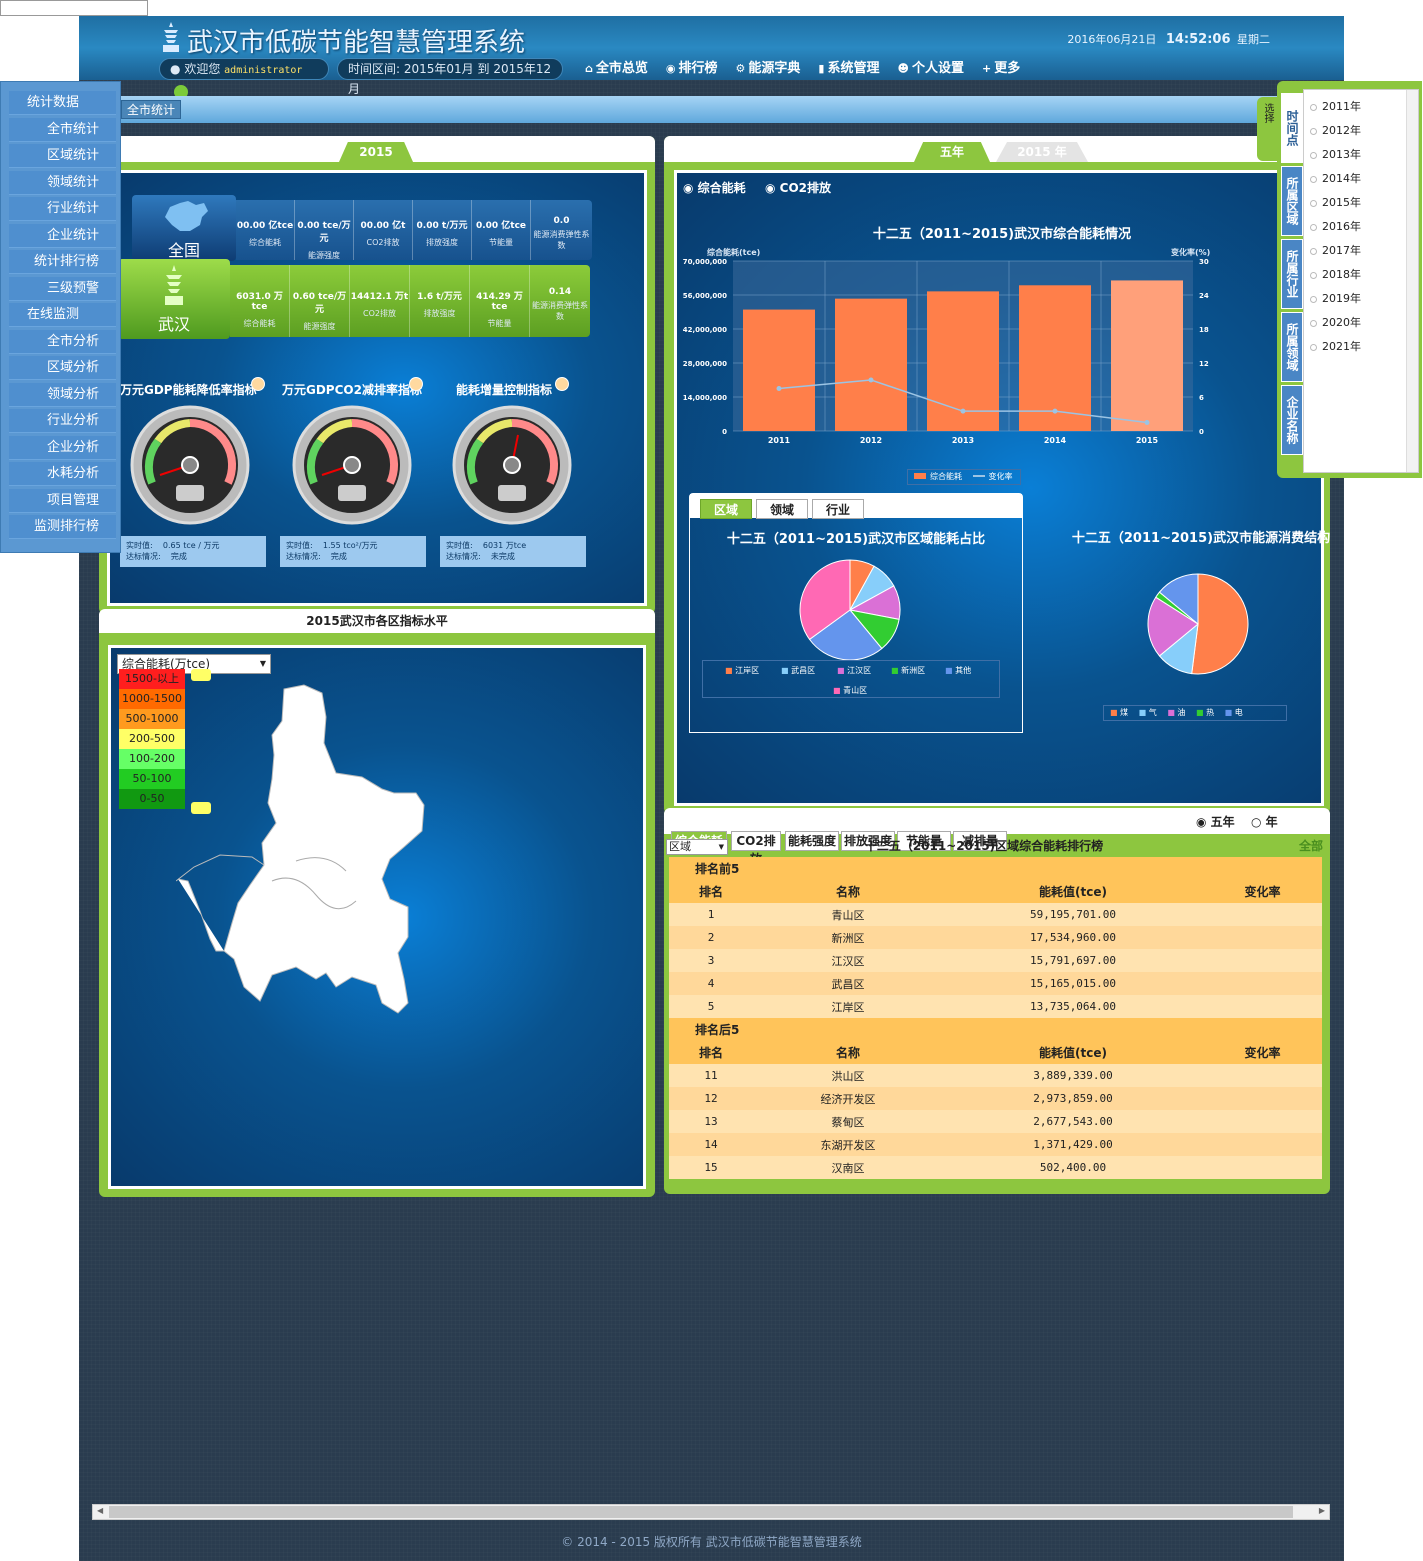 Image resolution: width=1423 pixels, height=1561 pixels. What do you see at coordinates (62, 500) in the screenshot?
I see `sidebar-item: 项目管理` at bounding box center [62, 500].